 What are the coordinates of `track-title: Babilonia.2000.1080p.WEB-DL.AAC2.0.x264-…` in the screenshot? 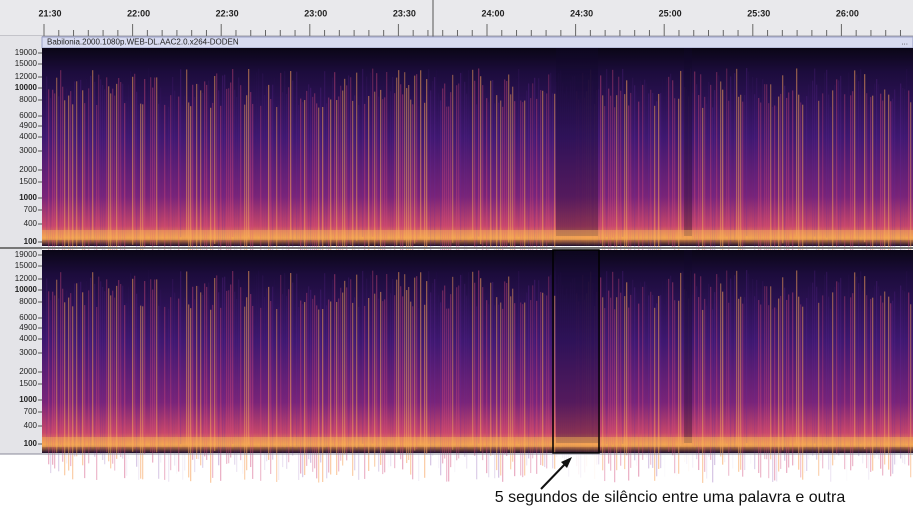 It's located at (143, 42).